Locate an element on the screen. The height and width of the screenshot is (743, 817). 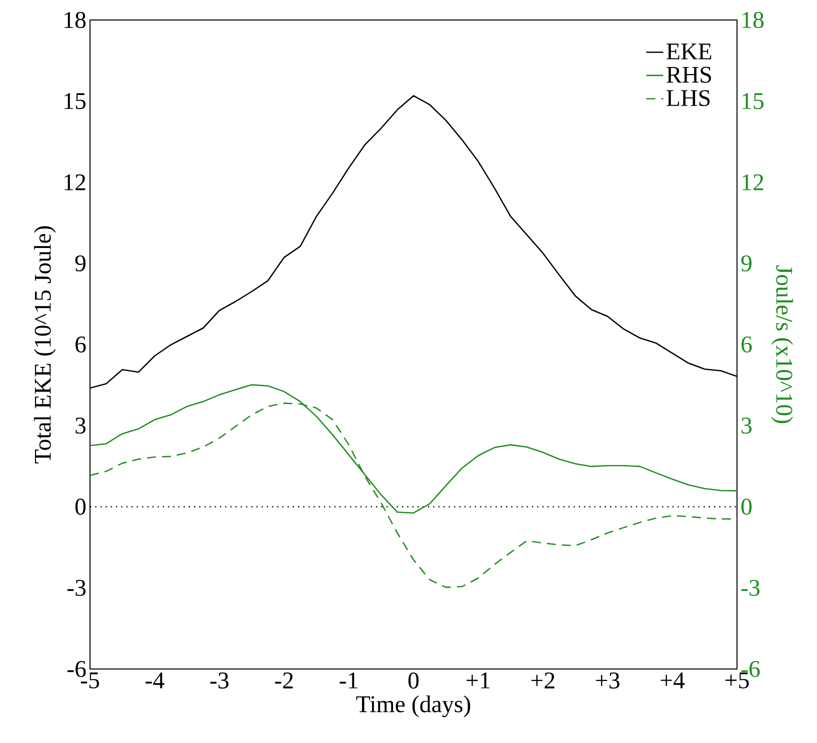
x-tick-label: +3 is located at coordinates (608, 680).